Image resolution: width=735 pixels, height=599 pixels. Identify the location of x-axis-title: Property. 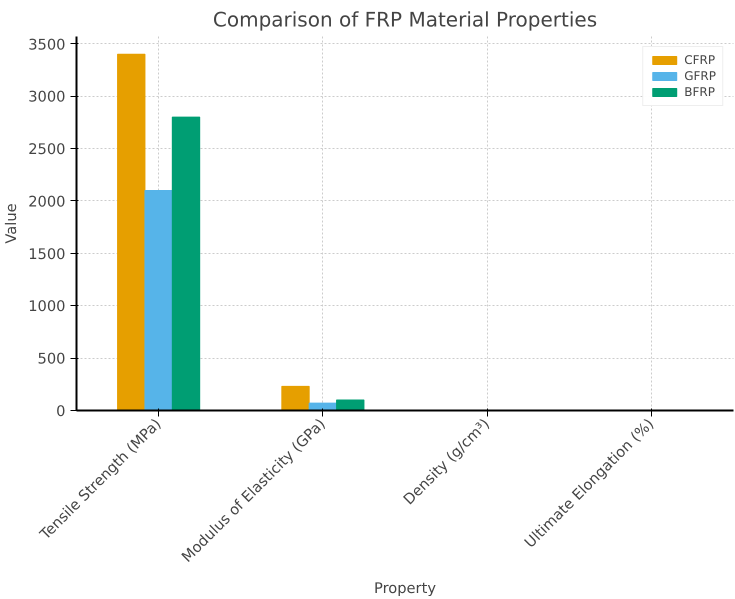
(405, 588).